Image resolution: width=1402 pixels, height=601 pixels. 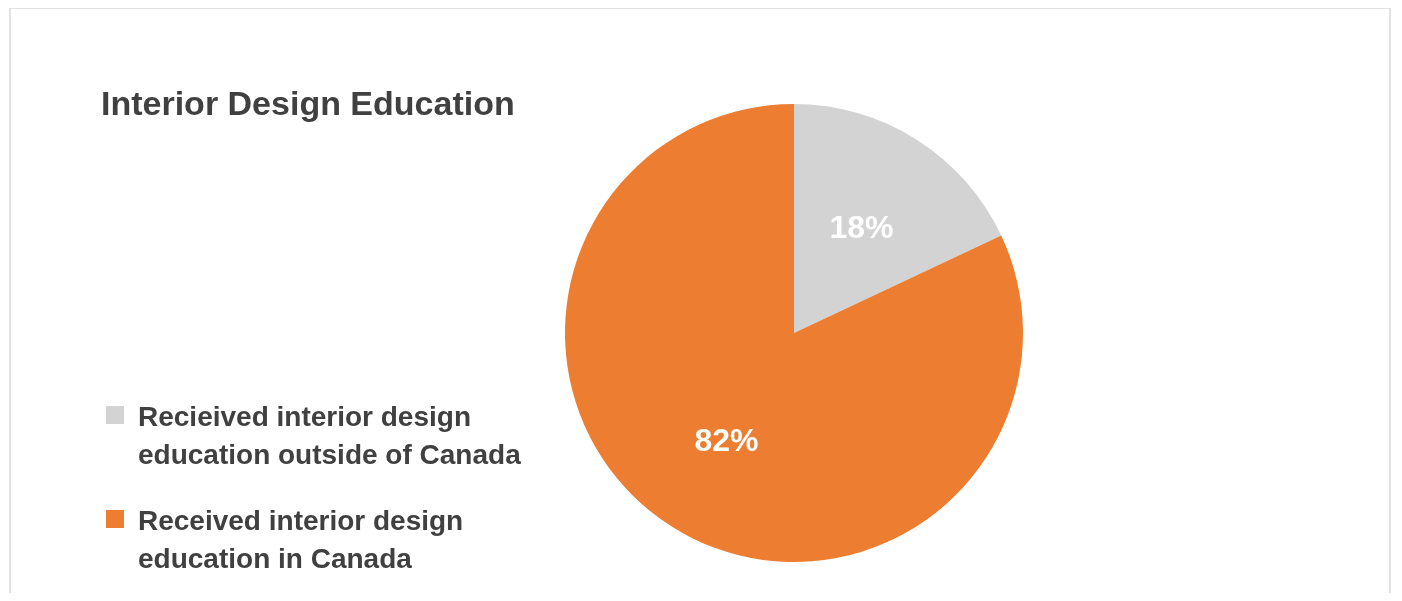 What do you see at coordinates (726, 439) in the screenshot?
I see `data-label: 82%` at bounding box center [726, 439].